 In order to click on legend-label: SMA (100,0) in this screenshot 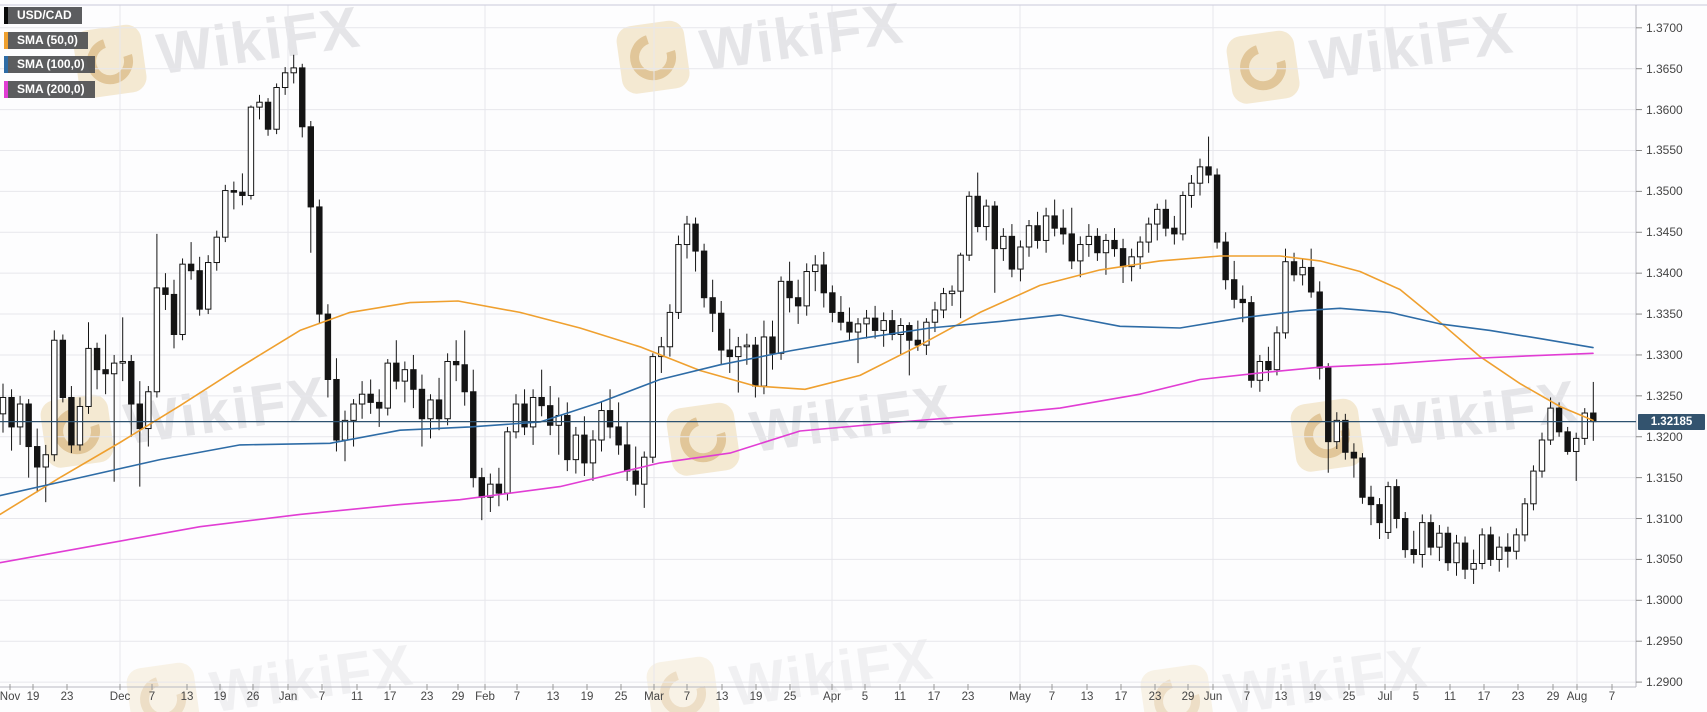, I will do `click(51, 64)`.